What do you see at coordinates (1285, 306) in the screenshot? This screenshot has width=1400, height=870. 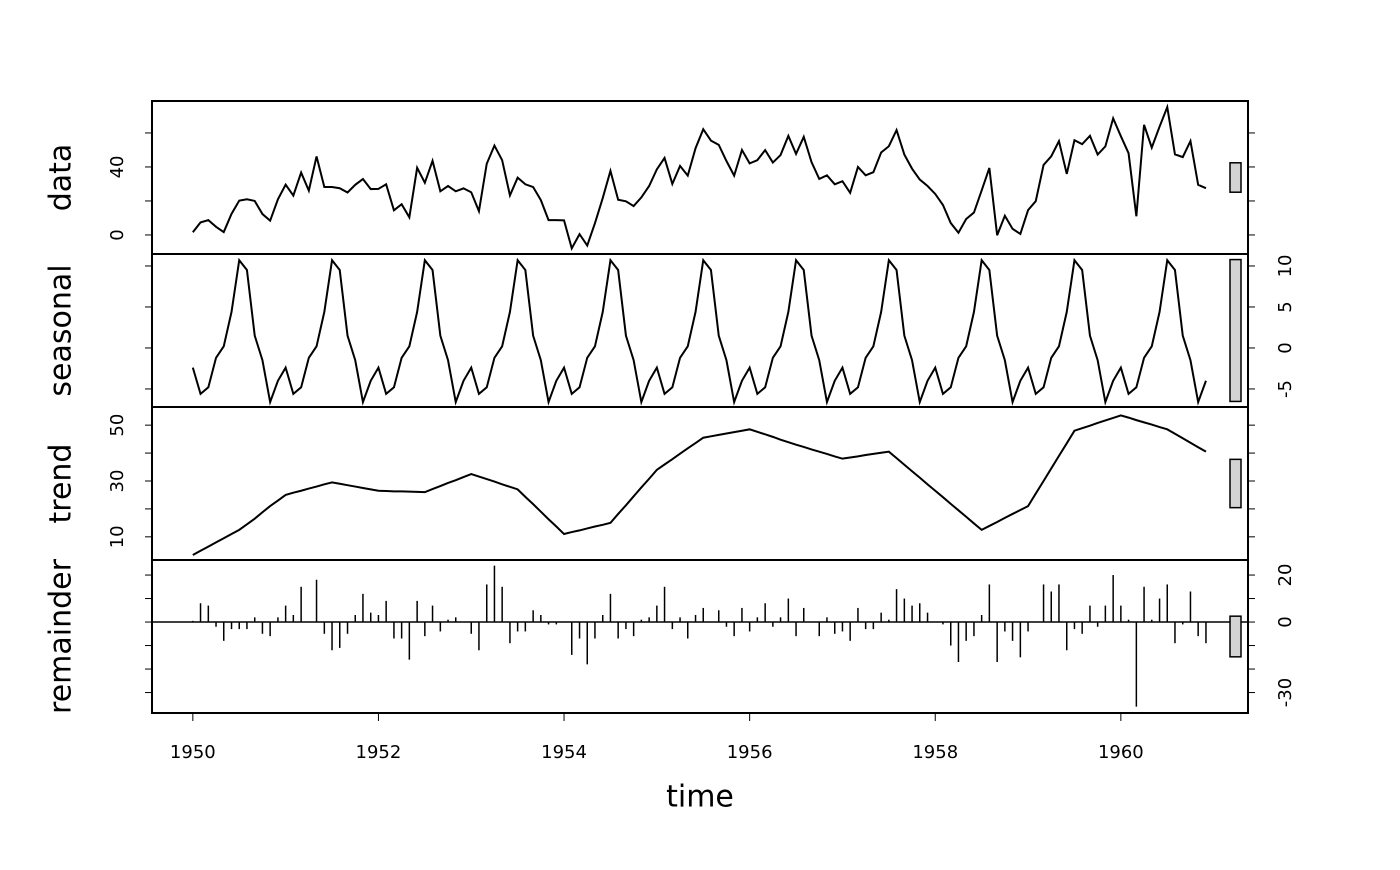 I see `y-tick-label: 5` at bounding box center [1285, 306].